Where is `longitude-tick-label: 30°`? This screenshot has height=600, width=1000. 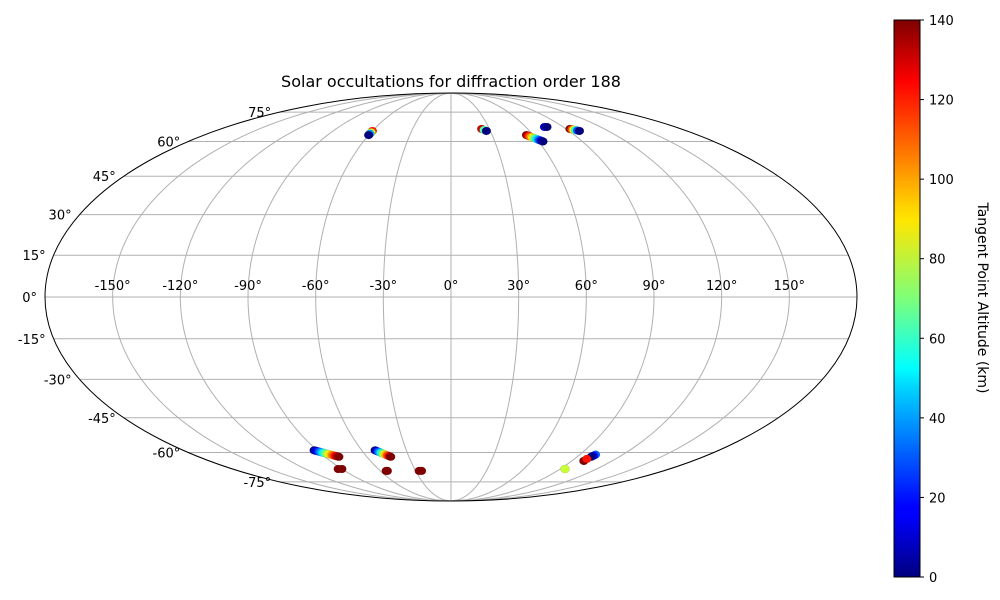 longitude-tick-label: 30° is located at coordinates (518, 286).